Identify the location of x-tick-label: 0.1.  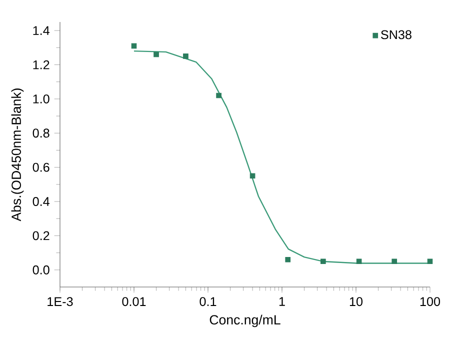
(208, 301).